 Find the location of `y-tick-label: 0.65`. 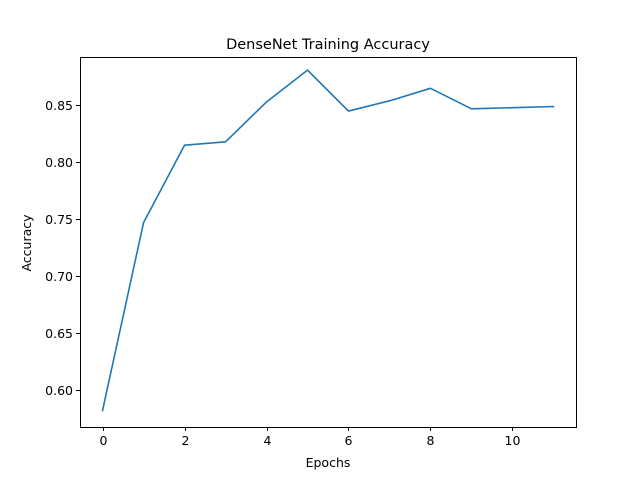

y-tick-label: 0.65 is located at coordinates (59, 333).